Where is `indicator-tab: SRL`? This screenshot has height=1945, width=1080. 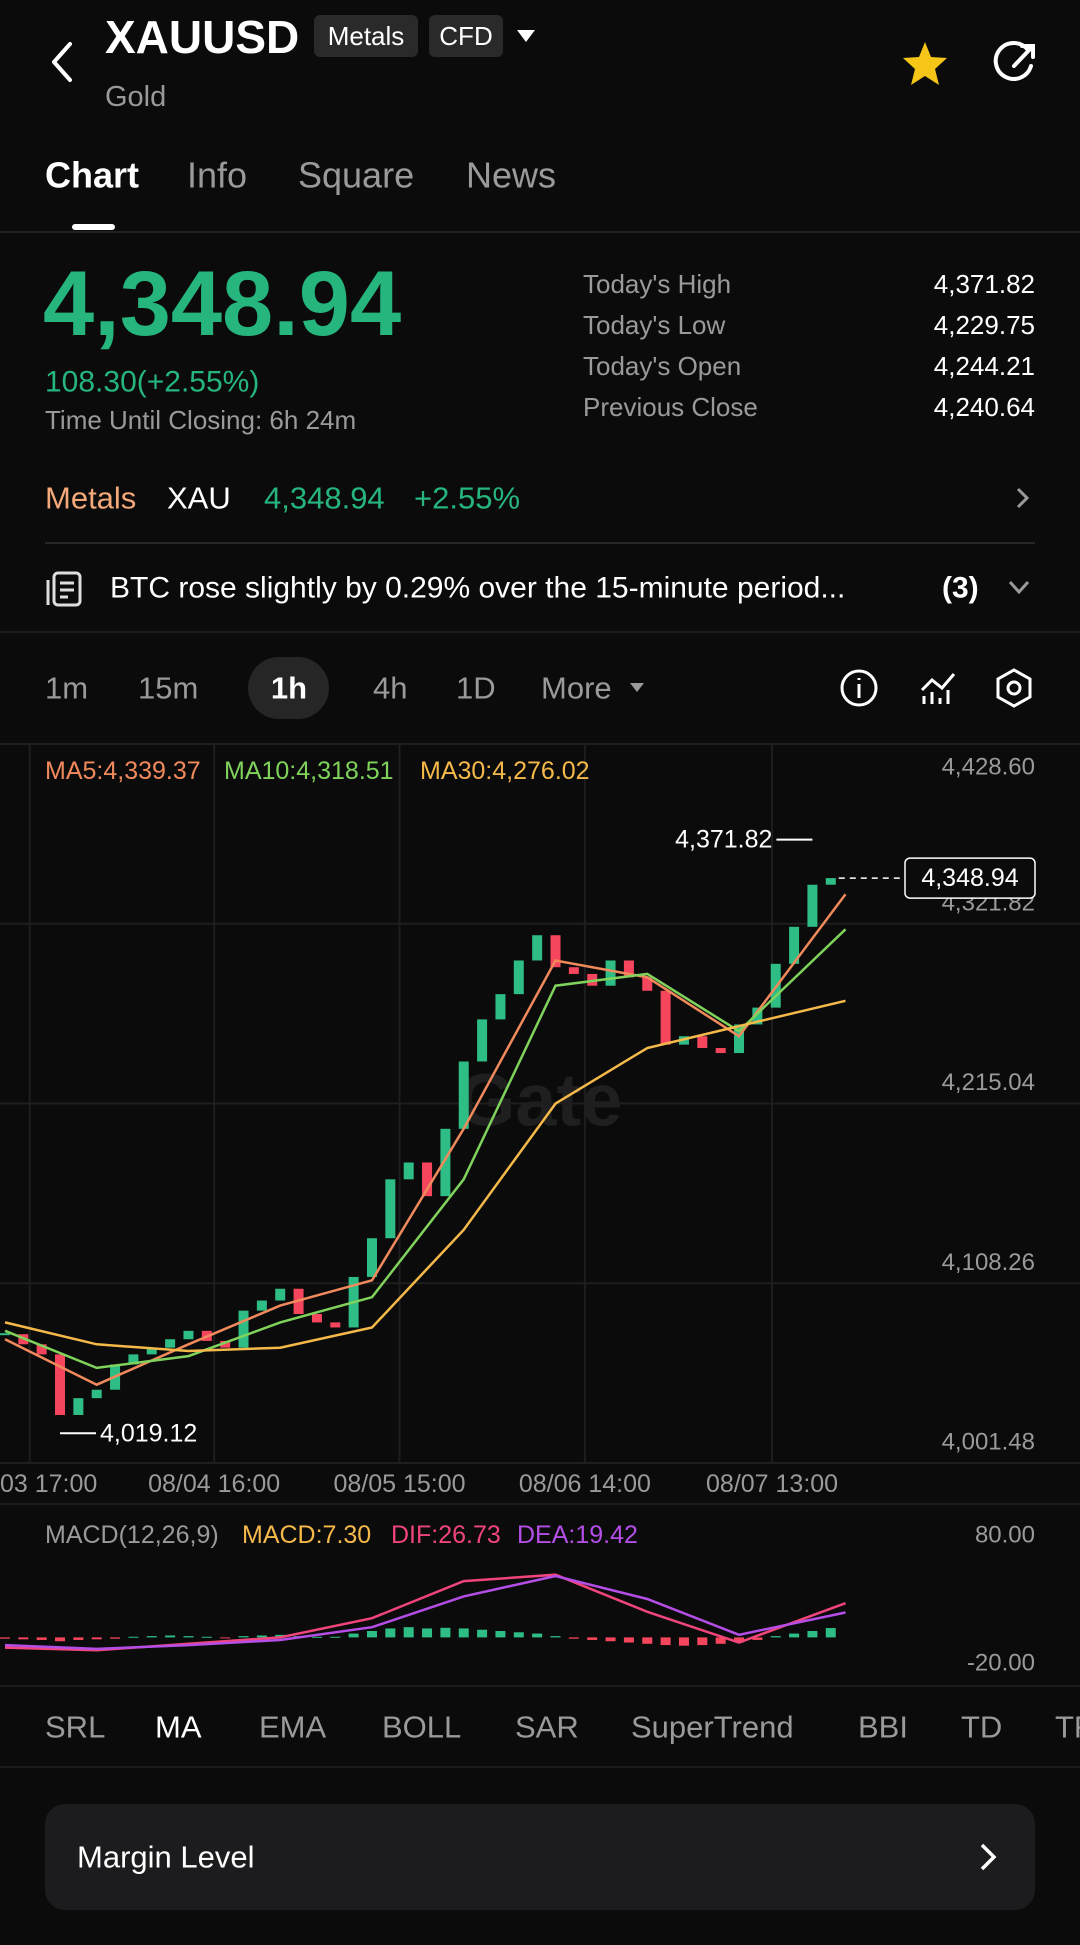
indicator-tab: SRL is located at coordinates (75, 1727).